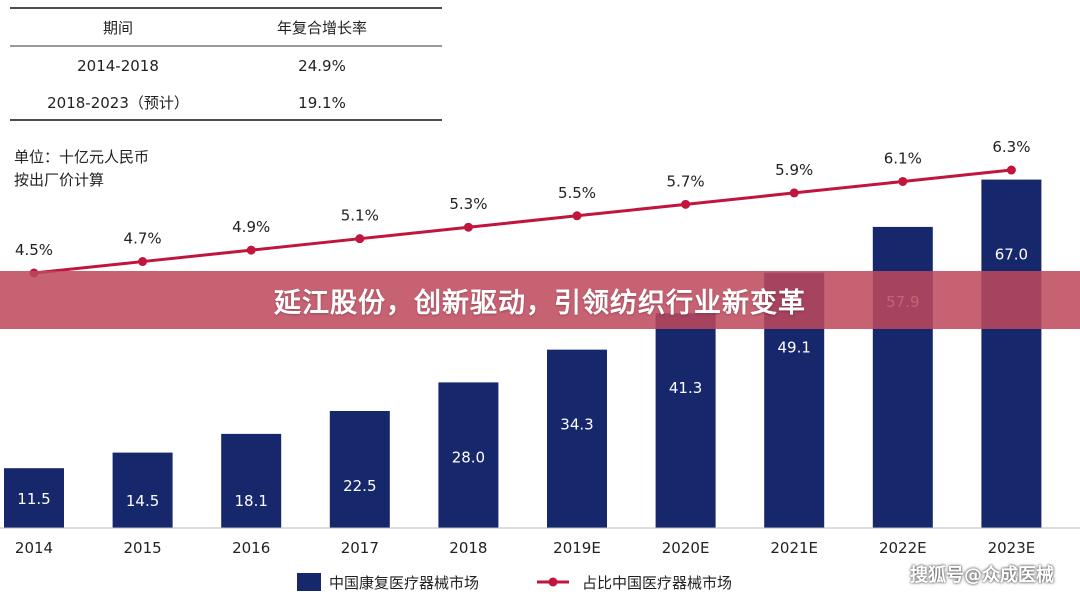 The height and width of the screenshot is (597, 1080). I want to click on bar-label-2018: 28.0, so click(468, 457).